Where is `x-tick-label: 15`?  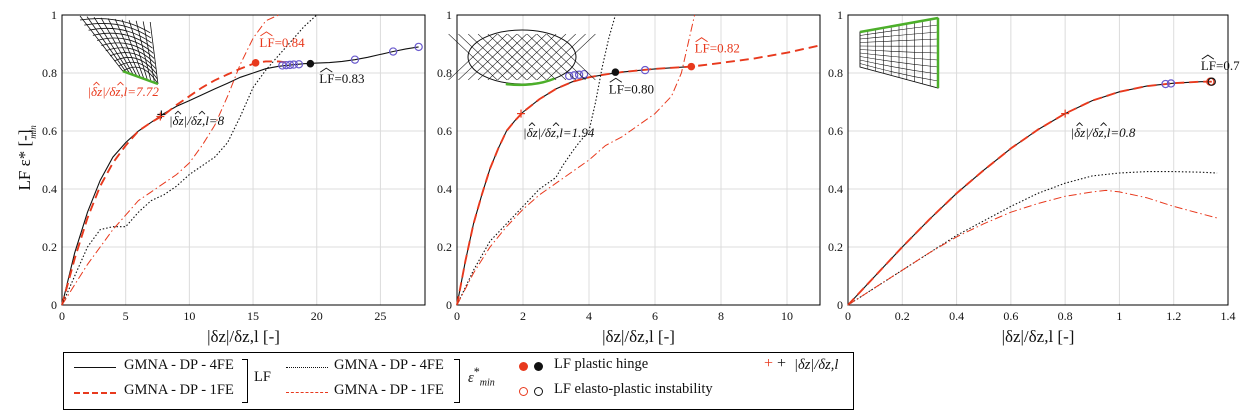
x-tick-label: 15 is located at coordinates (253, 316).